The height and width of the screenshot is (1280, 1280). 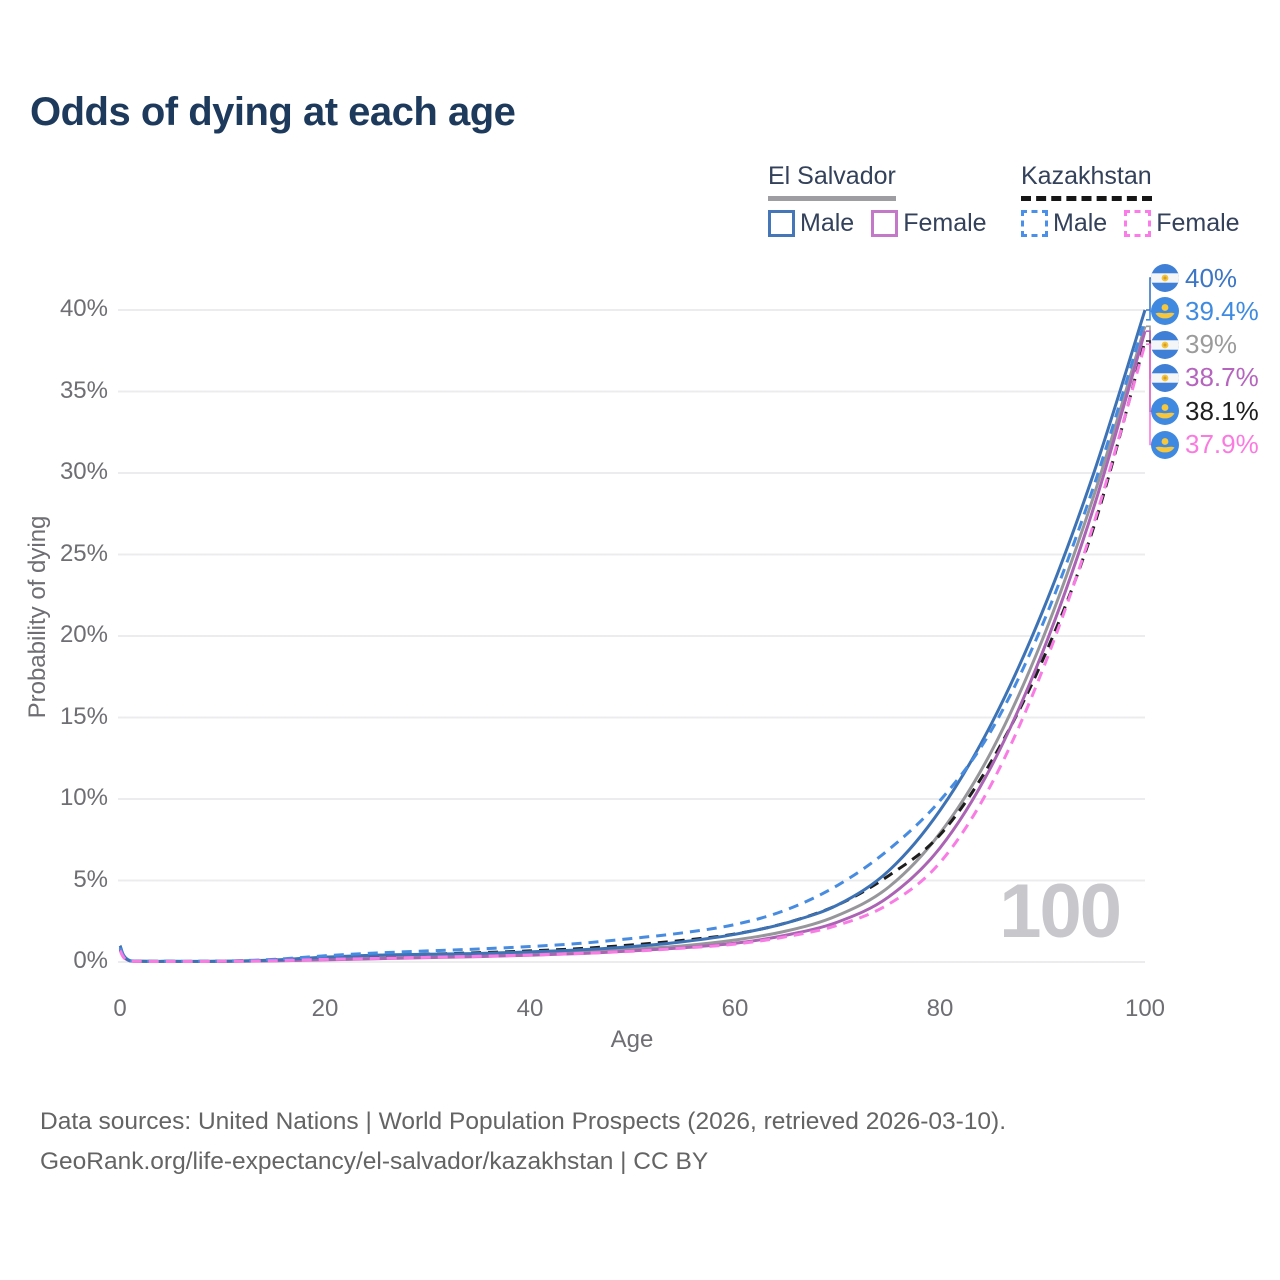 I want to click on legend-item-kz-female: Female, so click(x=1182, y=223).